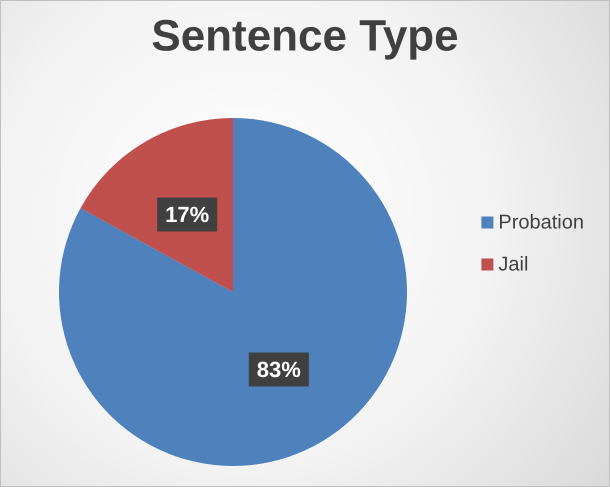 The width and height of the screenshot is (610, 487). Describe the element at coordinates (305, 36) in the screenshot. I see `chart-title: Sentence Type` at that location.